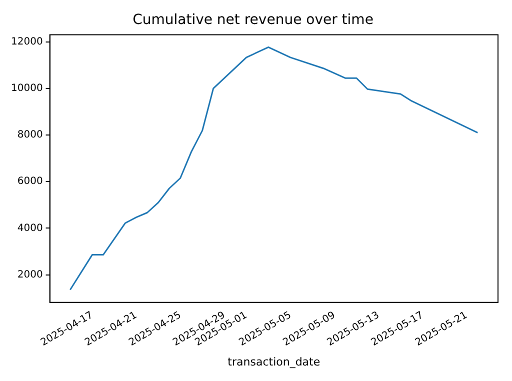  What do you see at coordinates (274, 361) in the screenshot?
I see `x-axis-title: transaction_date` at bounding box center [274, 361].